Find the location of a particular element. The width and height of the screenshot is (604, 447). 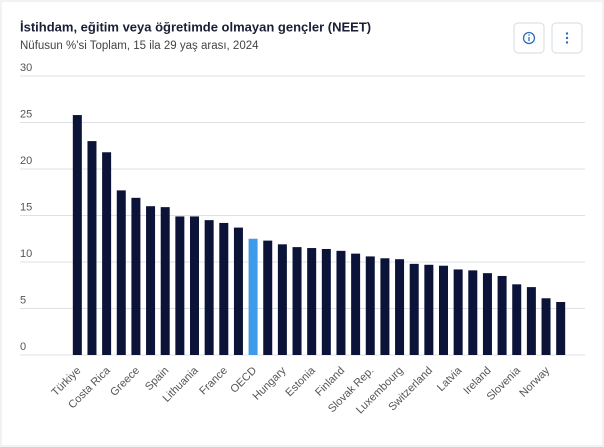

y-tick-label: 30 is located at coordinates (26, 68).